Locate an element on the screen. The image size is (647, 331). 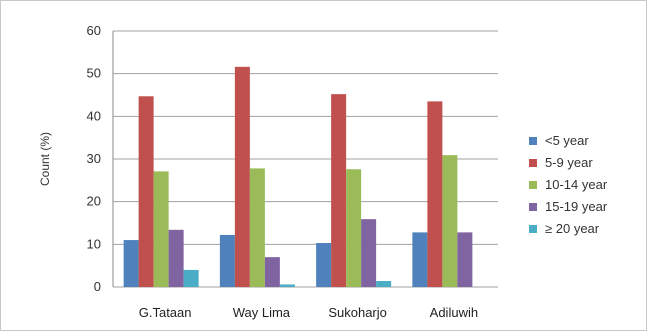
x-category-label: Adiluwih is located at coordinates (454, 312).